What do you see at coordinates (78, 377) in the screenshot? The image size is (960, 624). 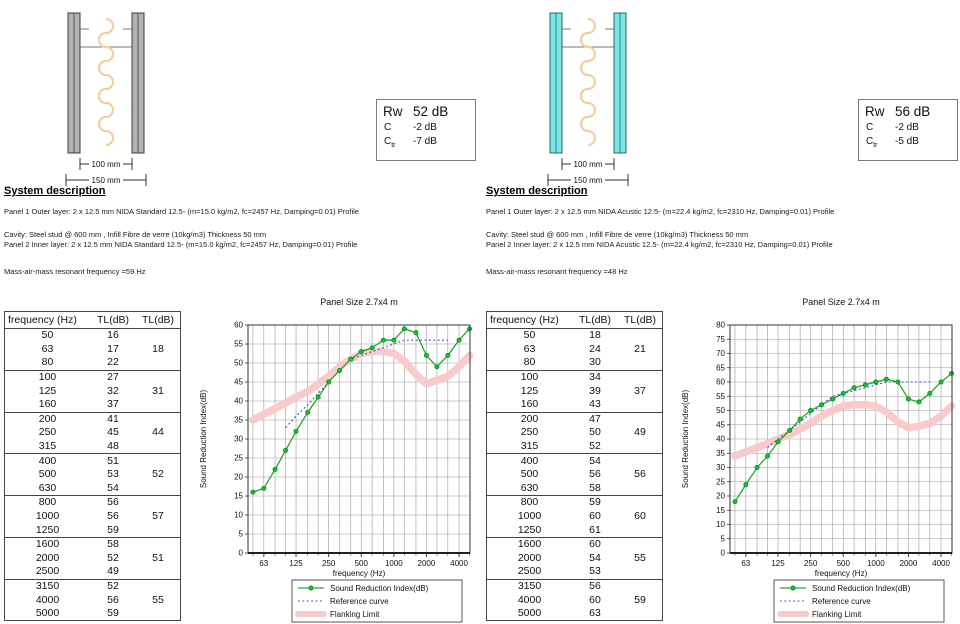 I see `table-row: 100 27` at bounding box center [78, 377].